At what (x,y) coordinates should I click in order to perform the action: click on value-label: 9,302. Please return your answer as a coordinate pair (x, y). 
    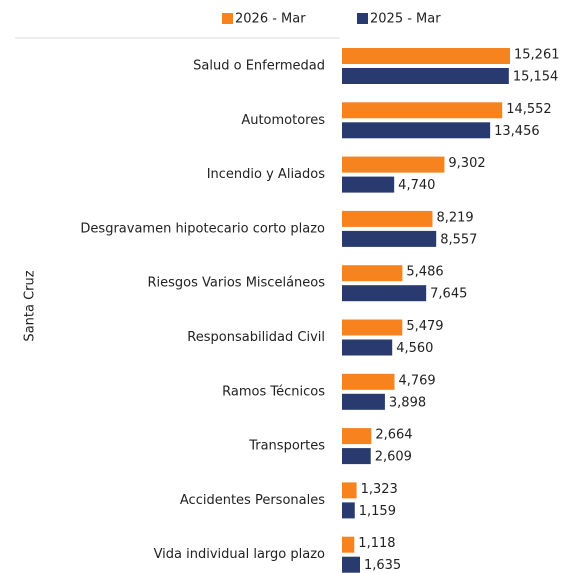
    Looking at the image, I should click on (466, 163).